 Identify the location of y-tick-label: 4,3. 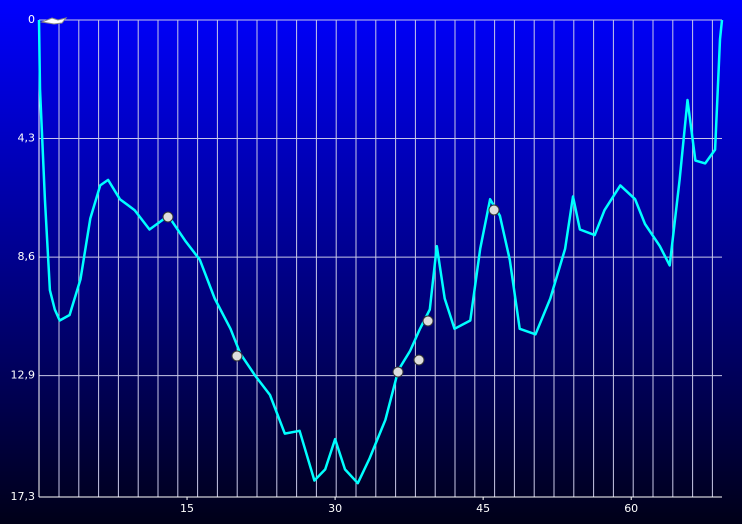
(27, 138).